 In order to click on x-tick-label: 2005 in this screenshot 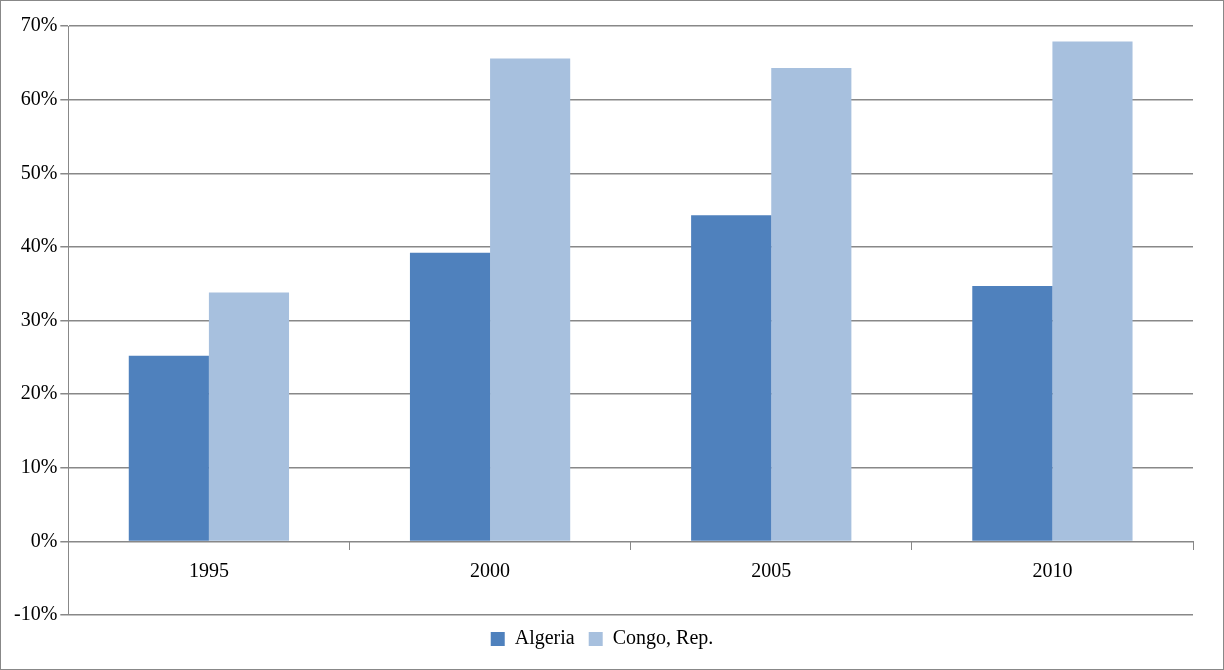, I will do `click(771, 569)`.